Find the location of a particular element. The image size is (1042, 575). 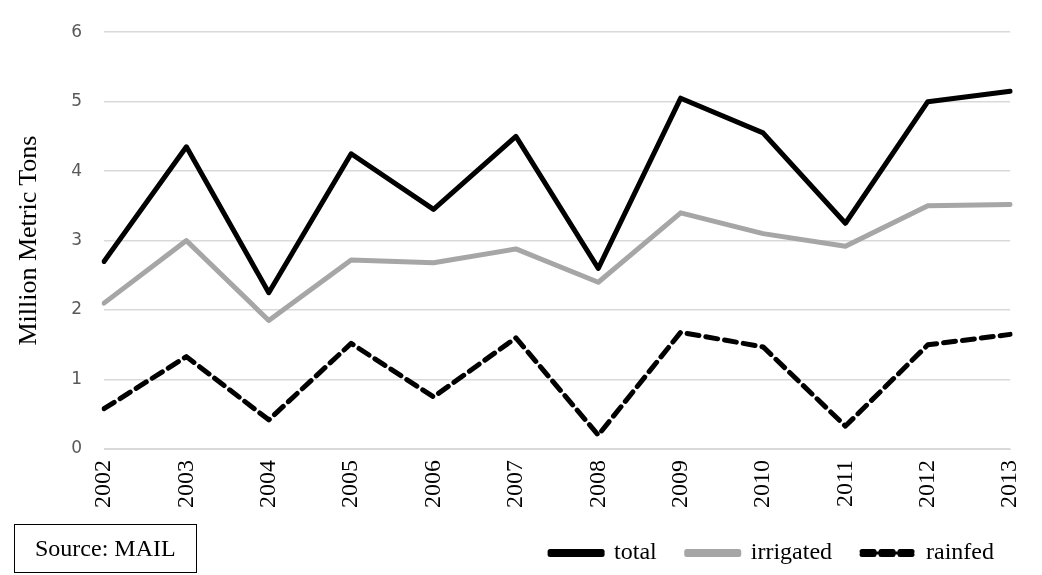

y-tick-label: 0 is located at coordinates (77, 447).